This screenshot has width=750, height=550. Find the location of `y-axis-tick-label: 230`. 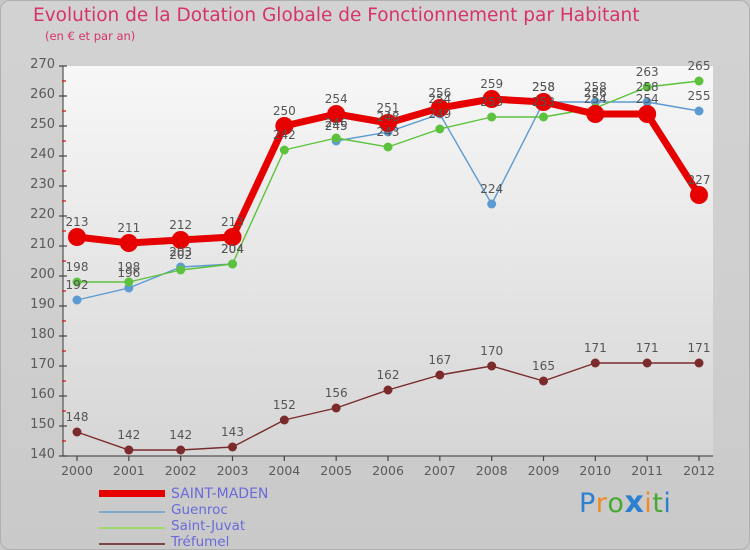

y-axis-tick-label: 230 is located at coordinates (42, 184).